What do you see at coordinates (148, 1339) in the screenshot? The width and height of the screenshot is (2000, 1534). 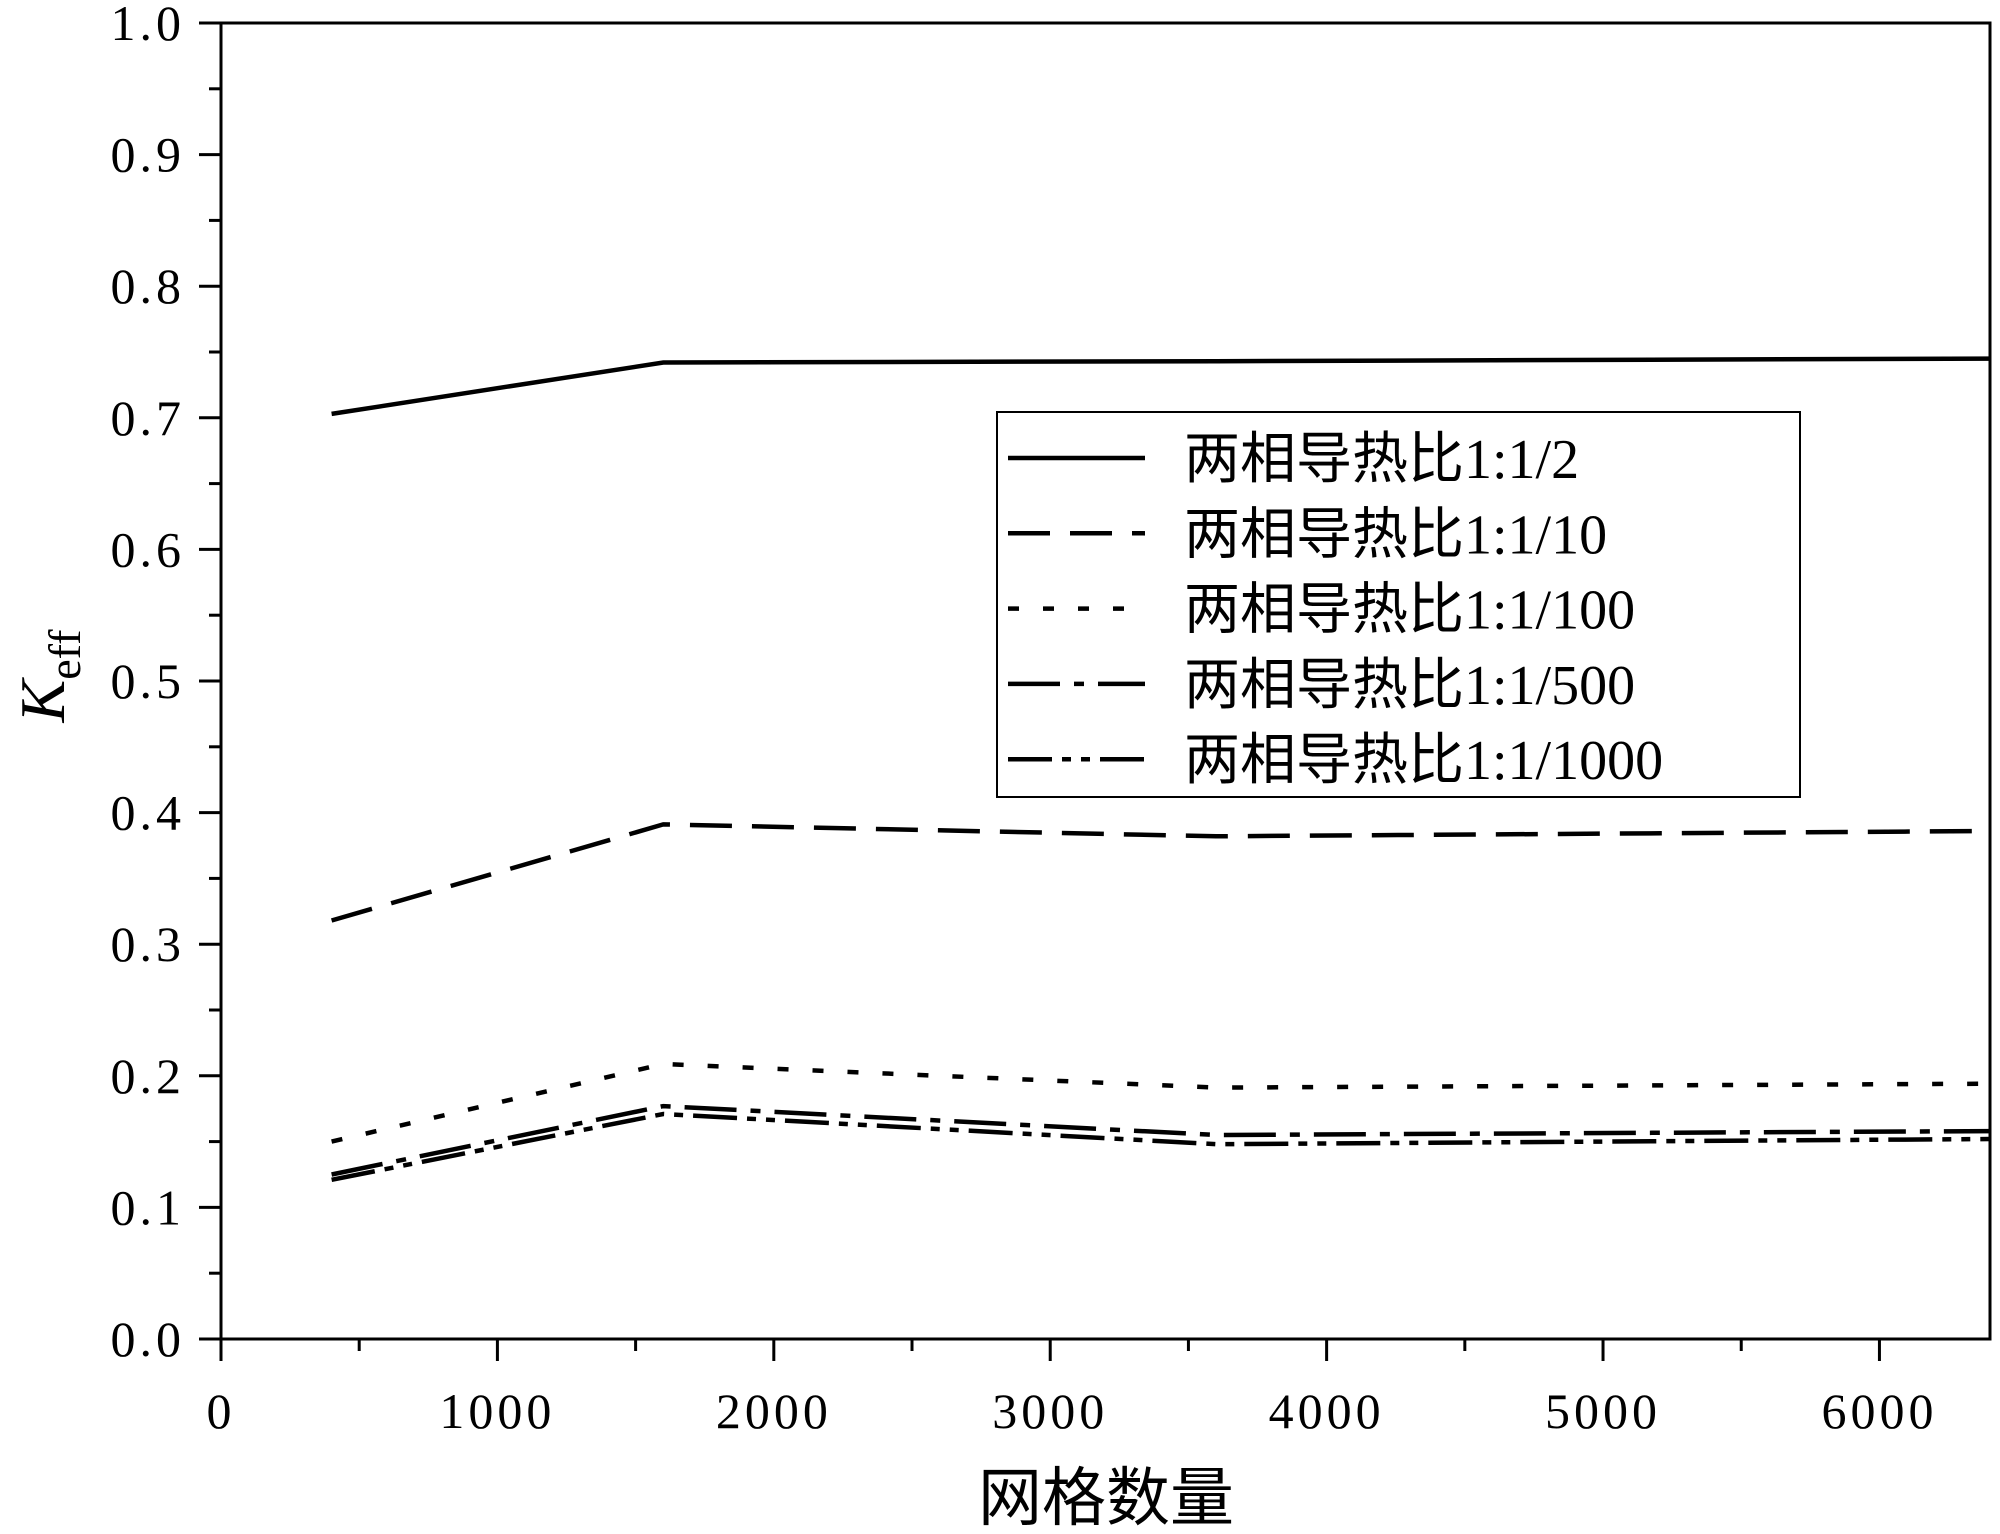 I see `y-tick-label: 0.0` at bounding box center [148, 1339].